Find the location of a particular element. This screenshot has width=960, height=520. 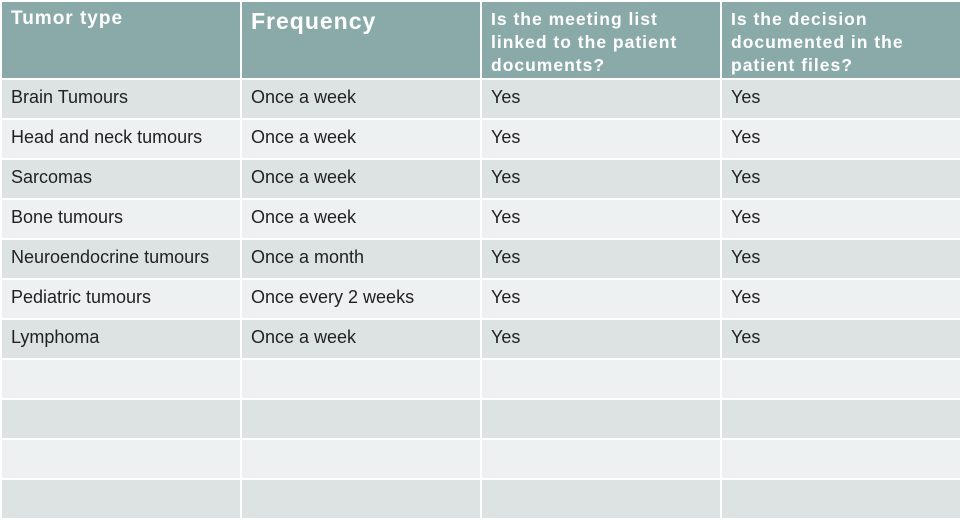

cell-frequency: Once every 2 weeks is located at coordinates (361, 299).